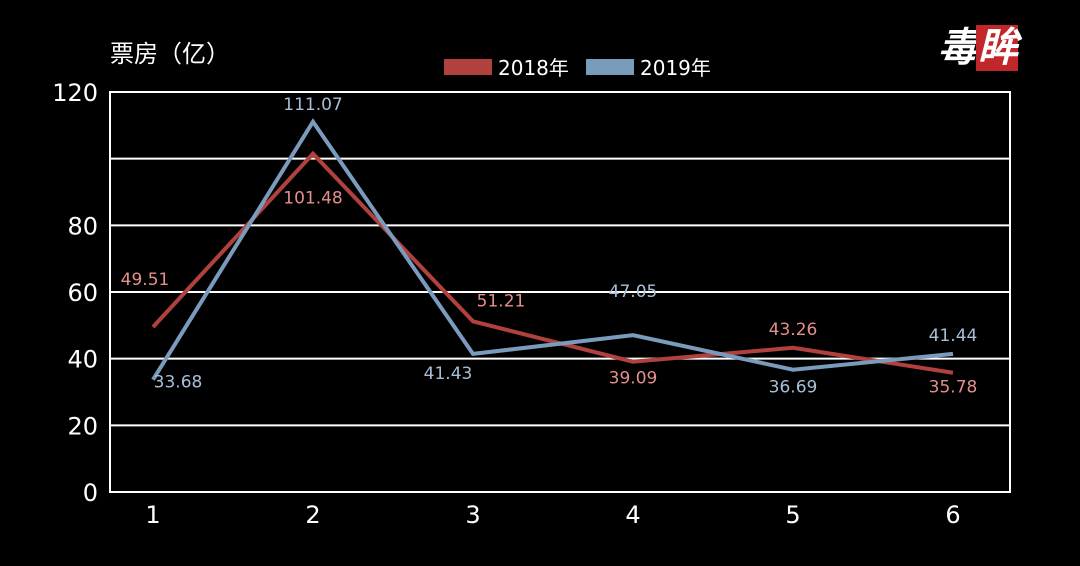 The width and height of the screenshot is (1080, 566). Describe the element at coordinates (632, 515) in the screenshot. I see `x-tick-label: 4` at that location.